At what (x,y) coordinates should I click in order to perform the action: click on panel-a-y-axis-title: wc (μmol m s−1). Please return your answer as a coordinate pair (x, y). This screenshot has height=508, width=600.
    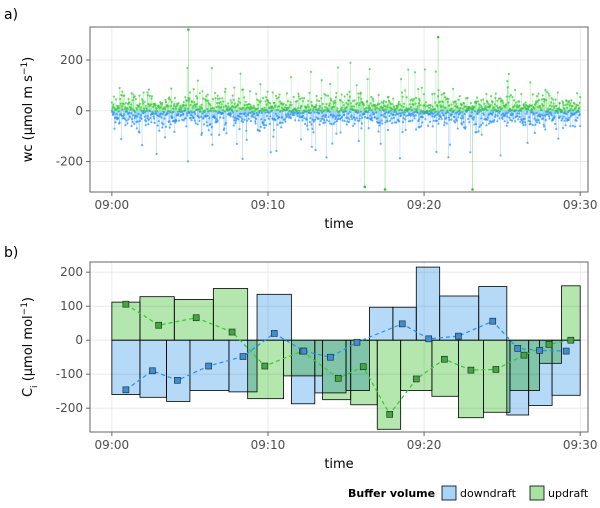
    Looking at the image, I should click on (28, 110).